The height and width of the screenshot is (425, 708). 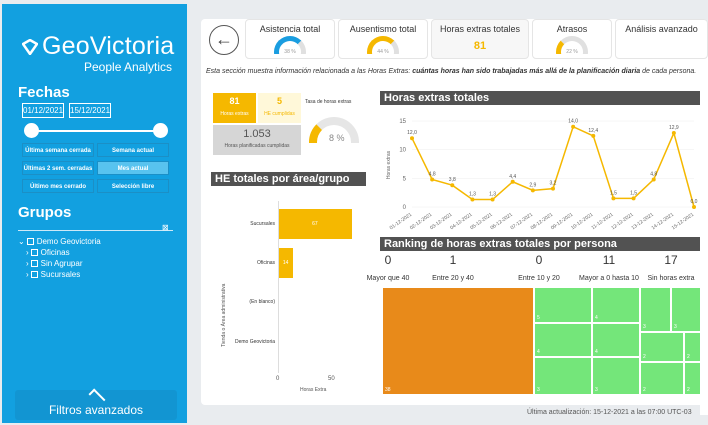 I want to click on date-to-field: 15/12/2021, so click(x=90, y=110).